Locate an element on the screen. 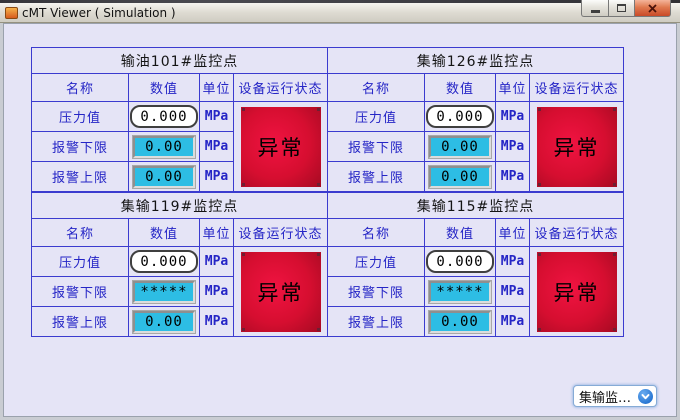 This screenshot has width=680, height=420. window-title: cMT Viewer ( Simulation ) is located at coordinates (99, 12).